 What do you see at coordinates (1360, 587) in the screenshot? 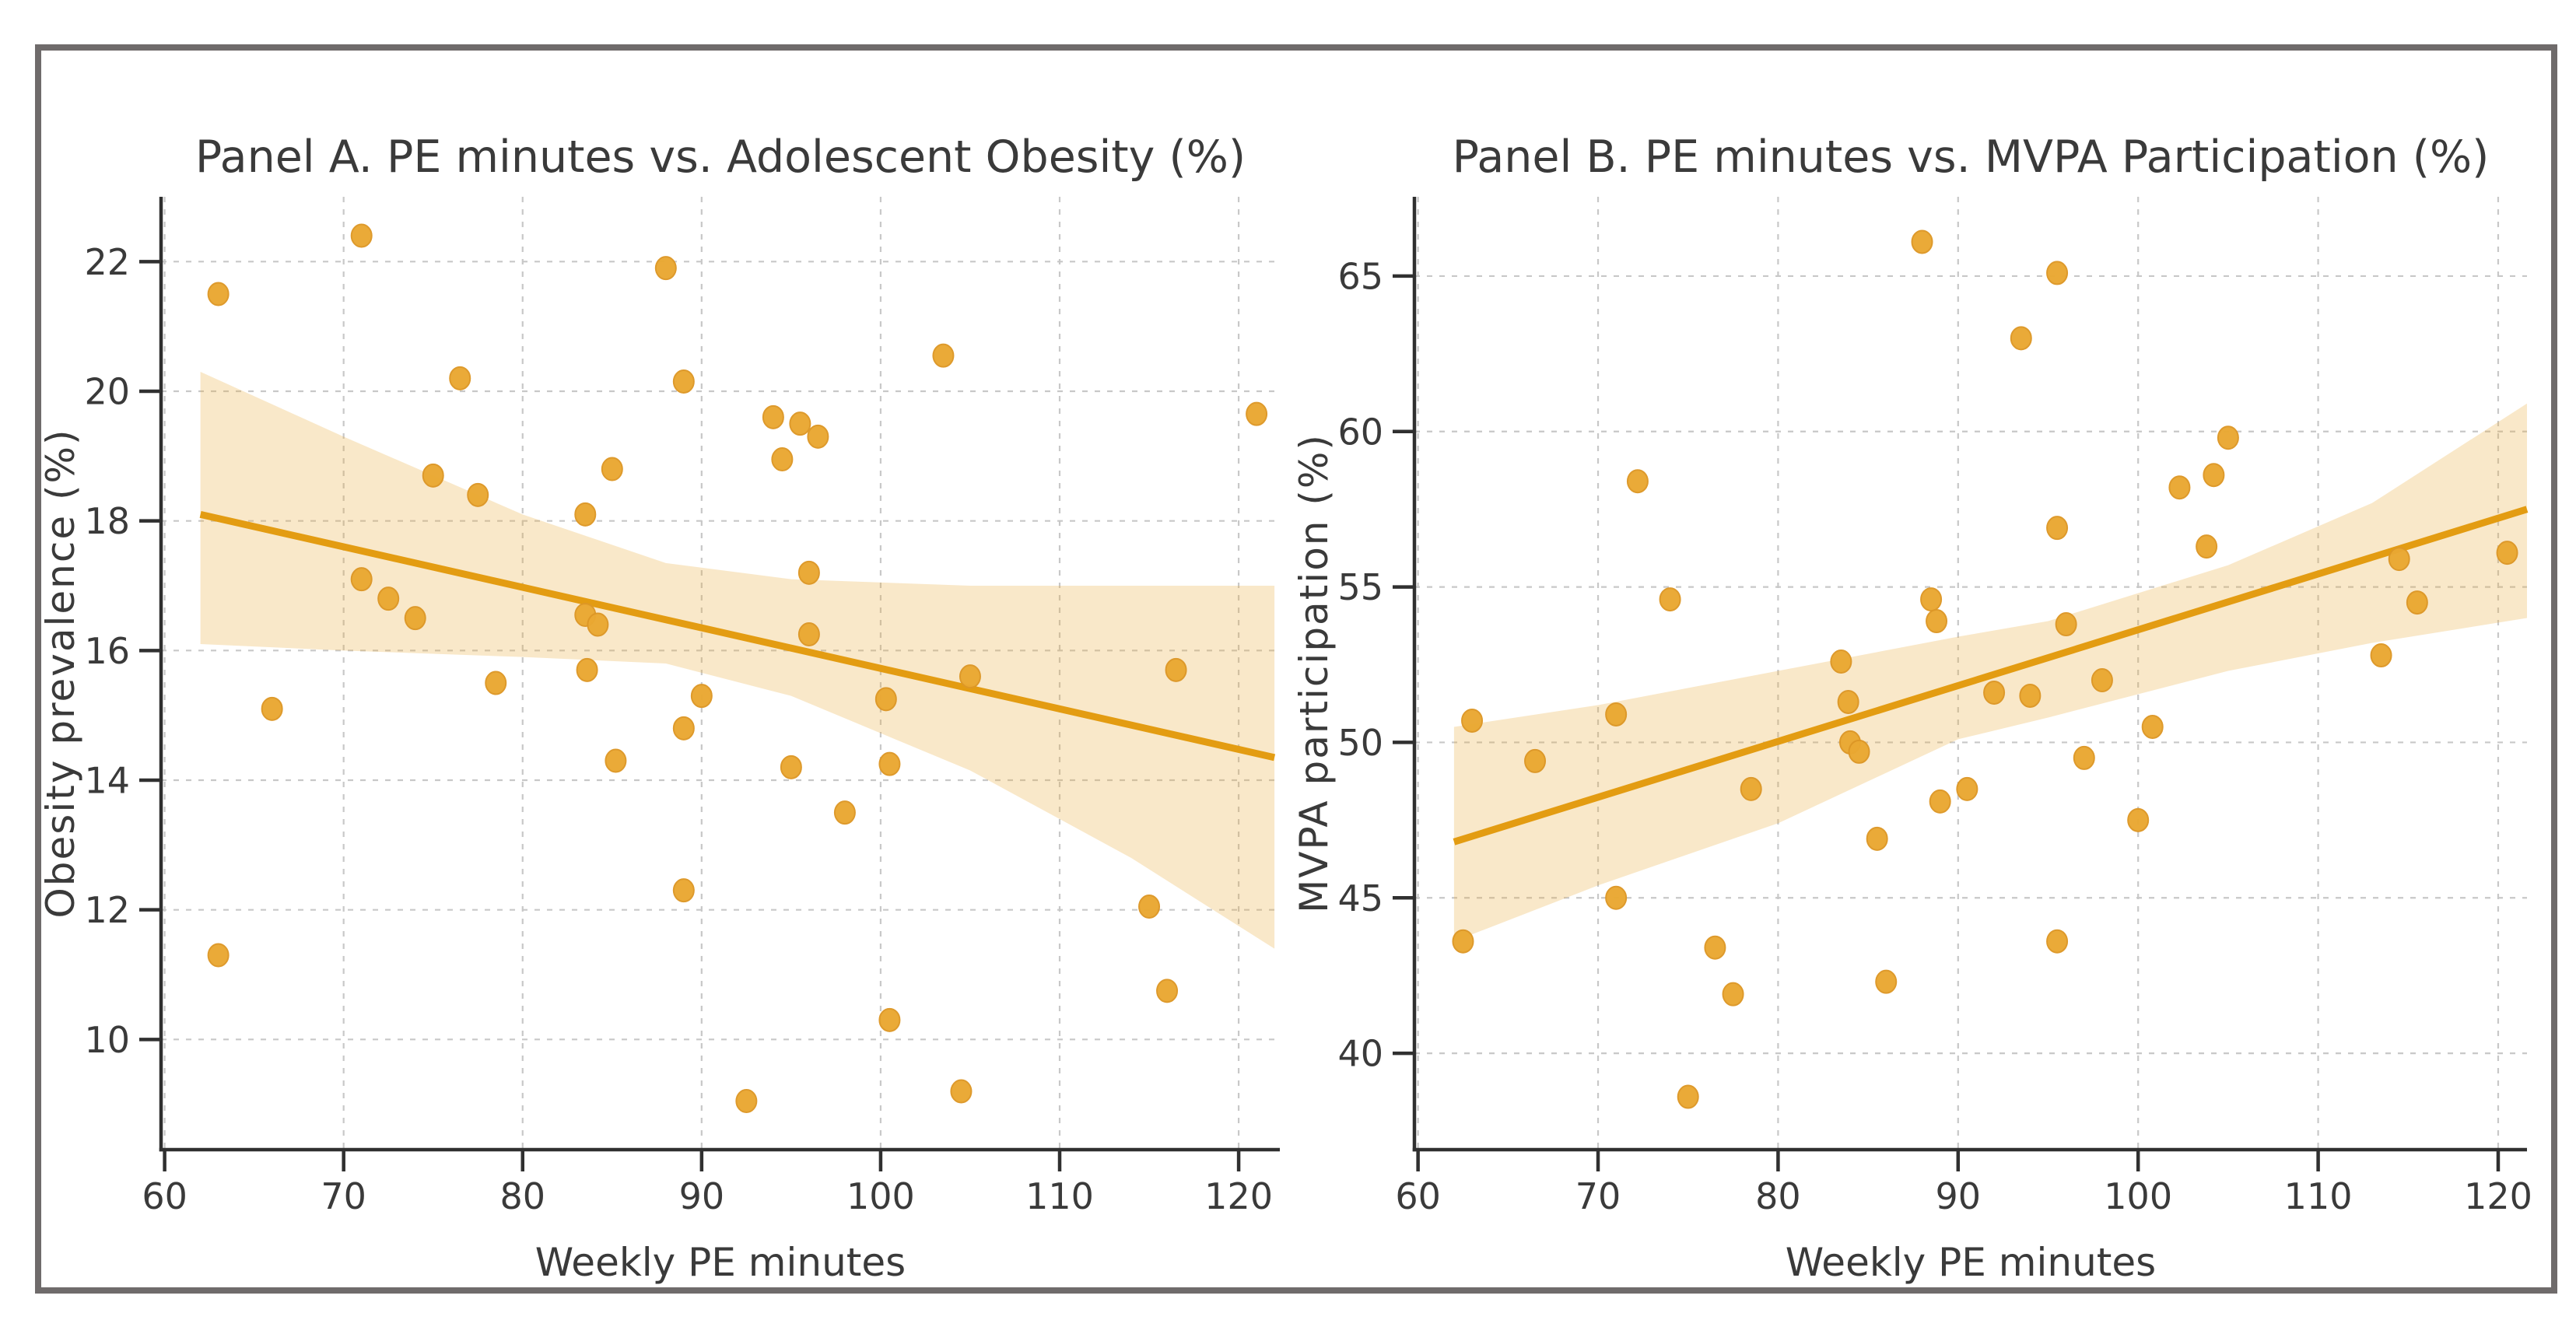
I see `y-tick-label: 55` at bounding box center [1360, 587].